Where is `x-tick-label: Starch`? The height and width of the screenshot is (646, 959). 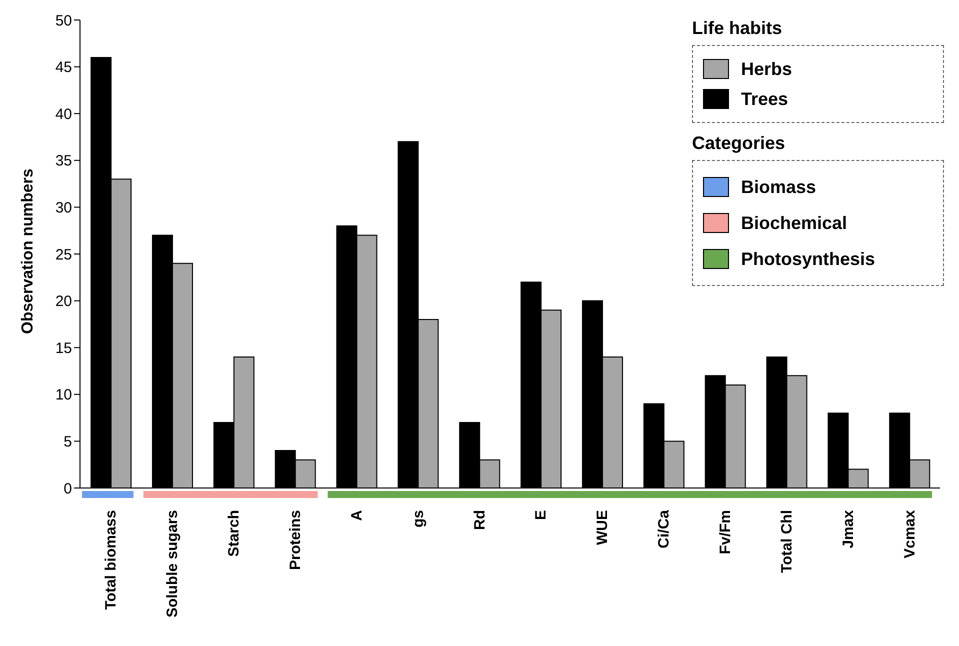
x-tick-label: Starch is located at coordinates (234, 533).